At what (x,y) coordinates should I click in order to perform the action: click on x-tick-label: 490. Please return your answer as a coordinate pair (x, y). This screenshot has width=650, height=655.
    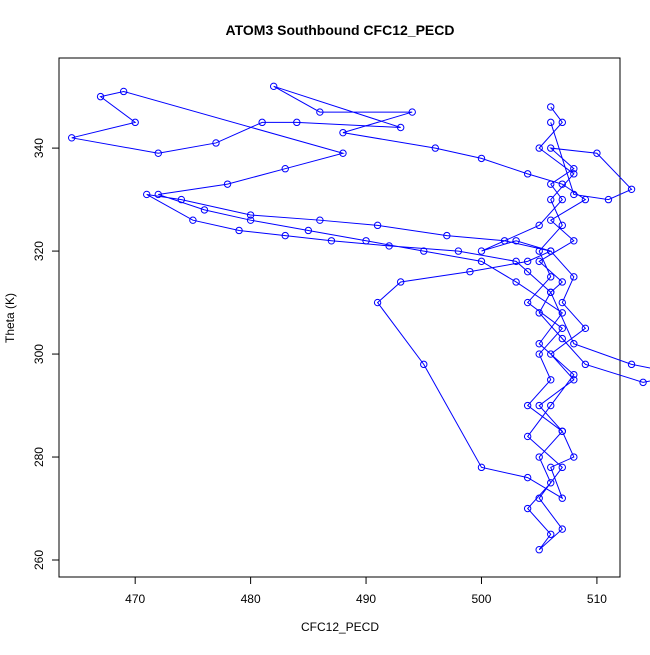
    Looking at the image, I should click on (366, 599).